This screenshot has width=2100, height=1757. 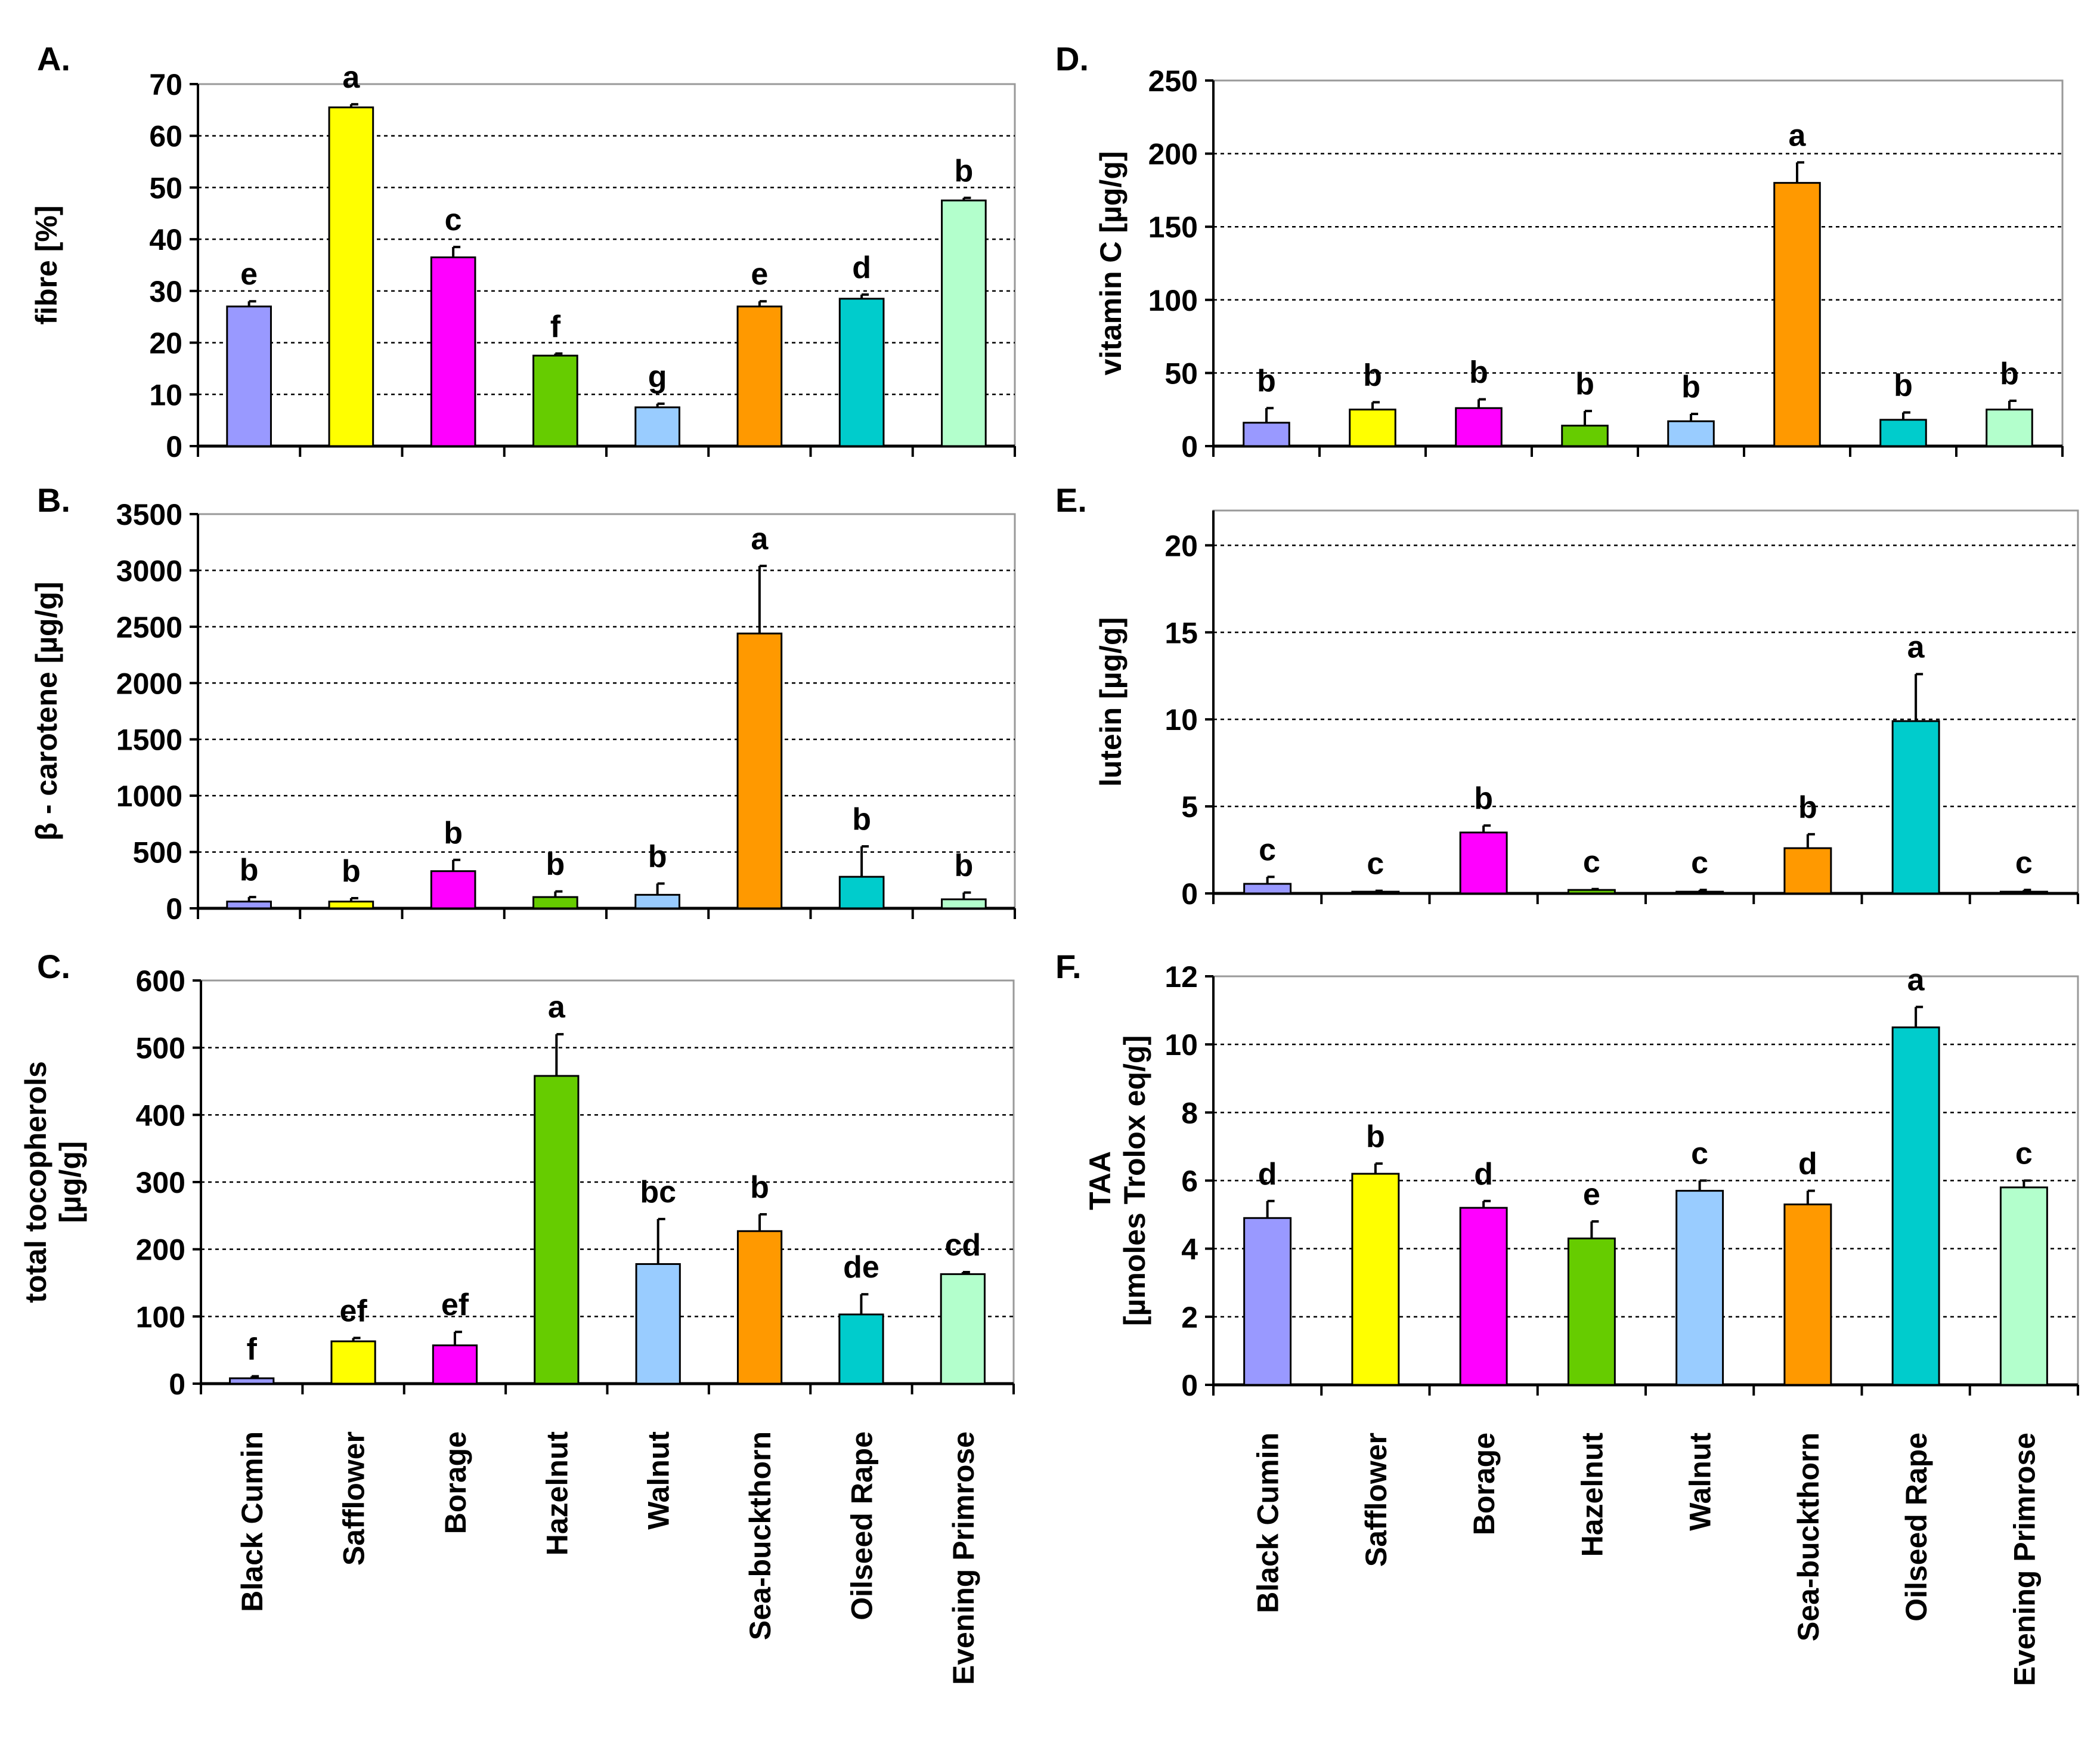 What do you see at coordinates (659, 1480) in the screenshot?
I see `category-label: Walnut` at bounding box center [659, 1480].